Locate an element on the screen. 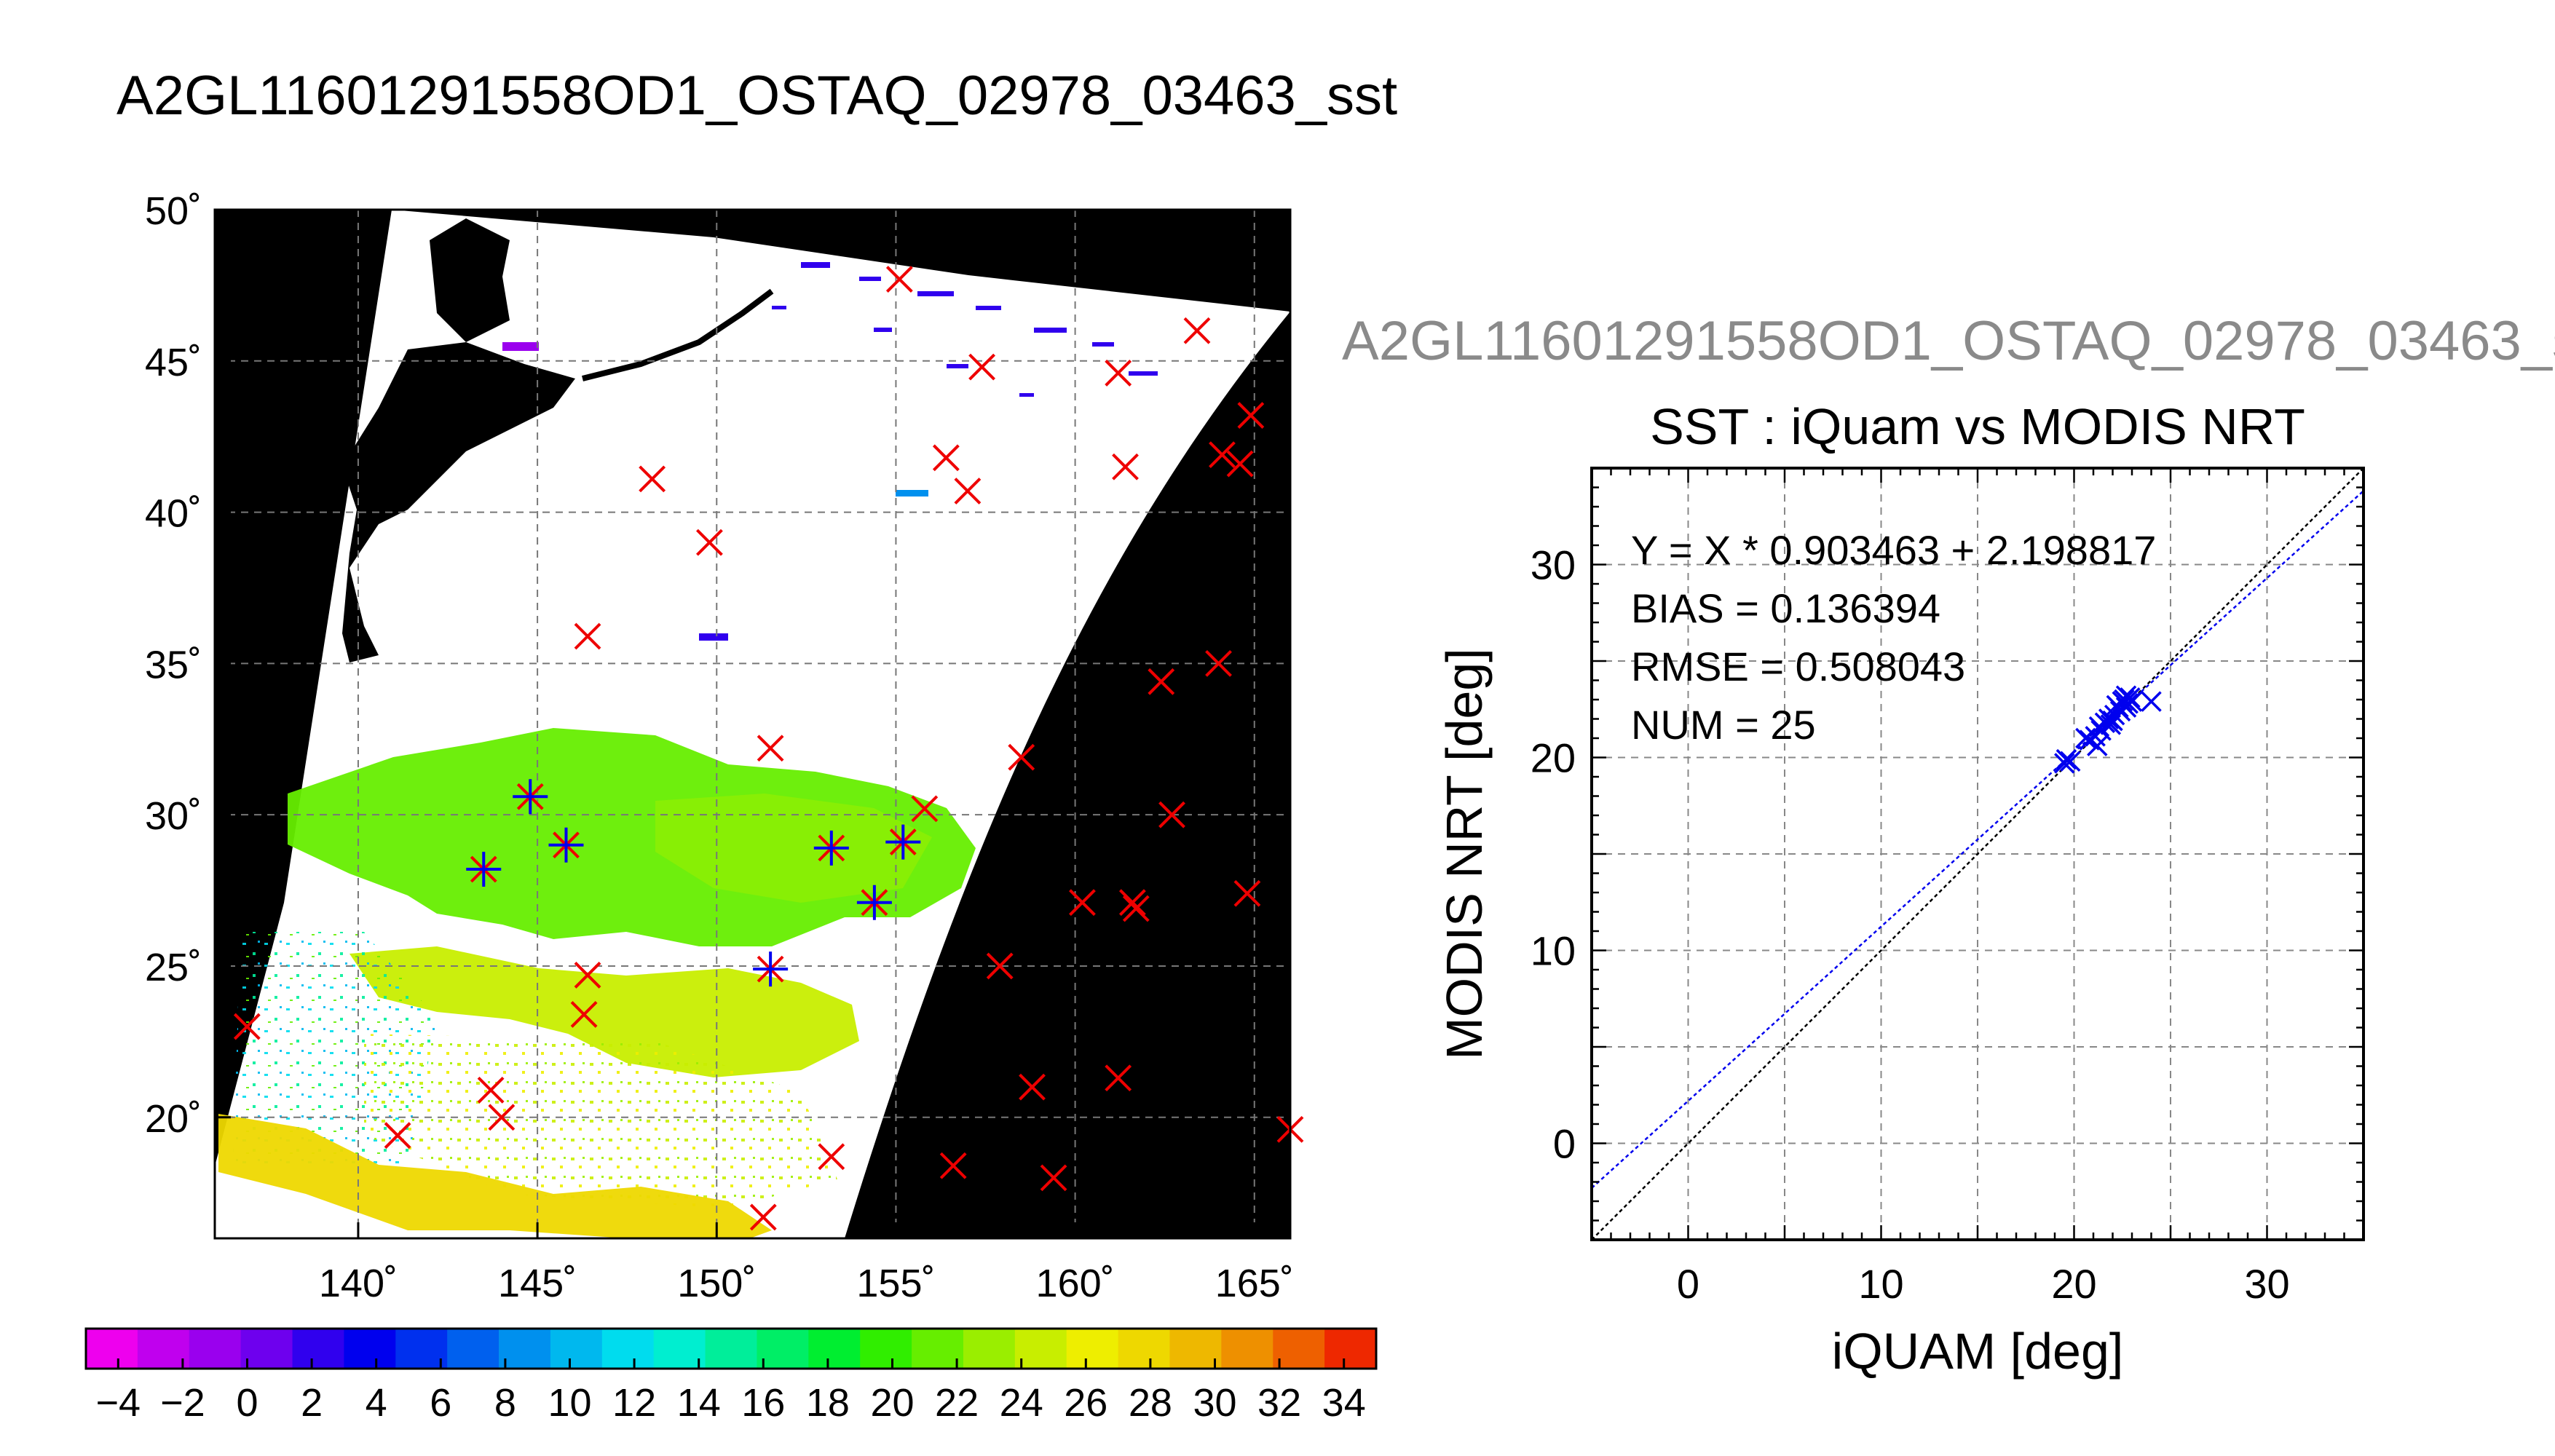 Image resolution: width=2555 pixels, height=1456 pixels. colorbar-tick-label: 10 is located at coordinates (569, 1403).